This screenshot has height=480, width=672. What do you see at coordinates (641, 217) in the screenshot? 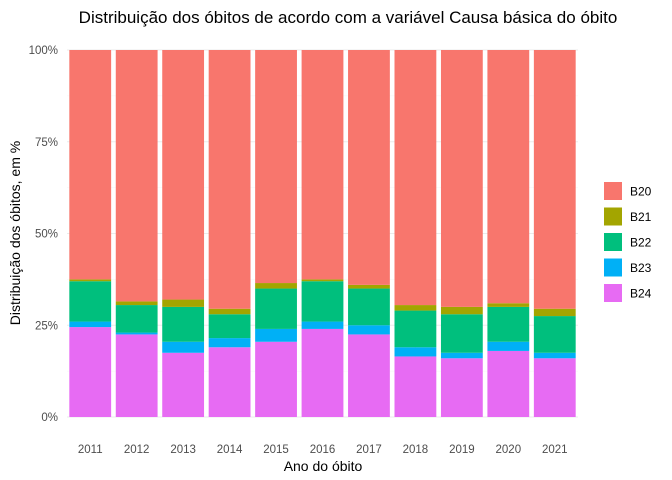
I see `legend-label-b21: B21` at bounding box center [641, 217].